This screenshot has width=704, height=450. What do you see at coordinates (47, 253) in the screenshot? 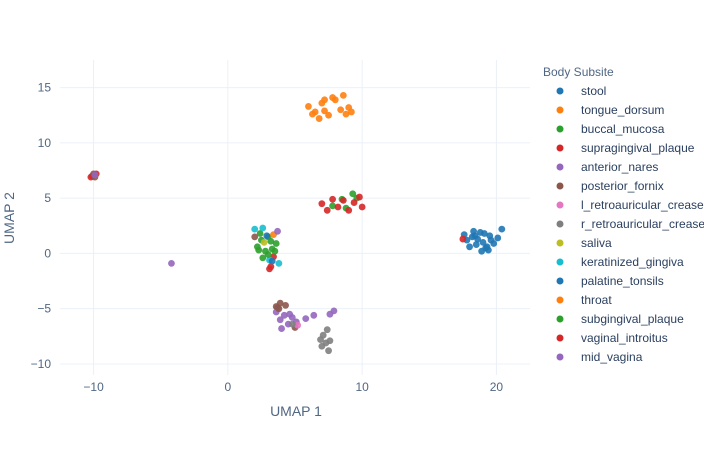
I see `y-tick-label: 0` at bounding box center [47, 253].